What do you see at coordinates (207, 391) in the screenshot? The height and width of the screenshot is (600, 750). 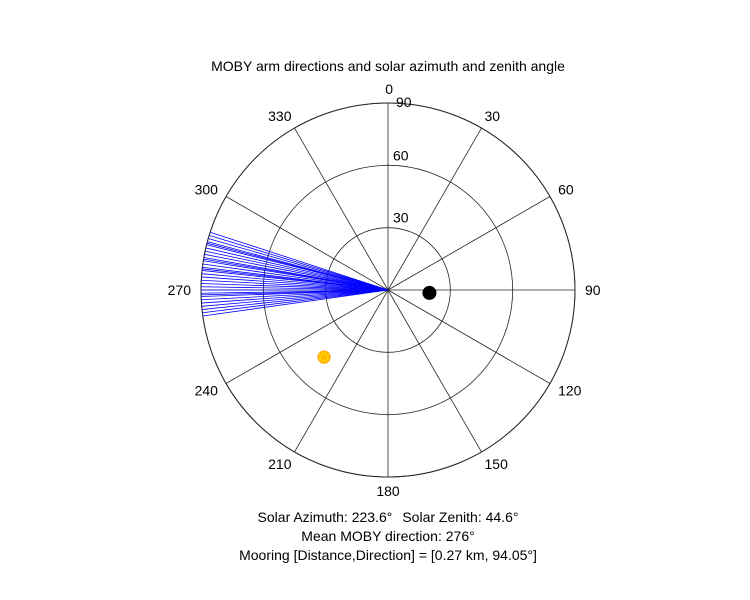 I see `angle-tick-240: 240` at bounding box center [207, 391].